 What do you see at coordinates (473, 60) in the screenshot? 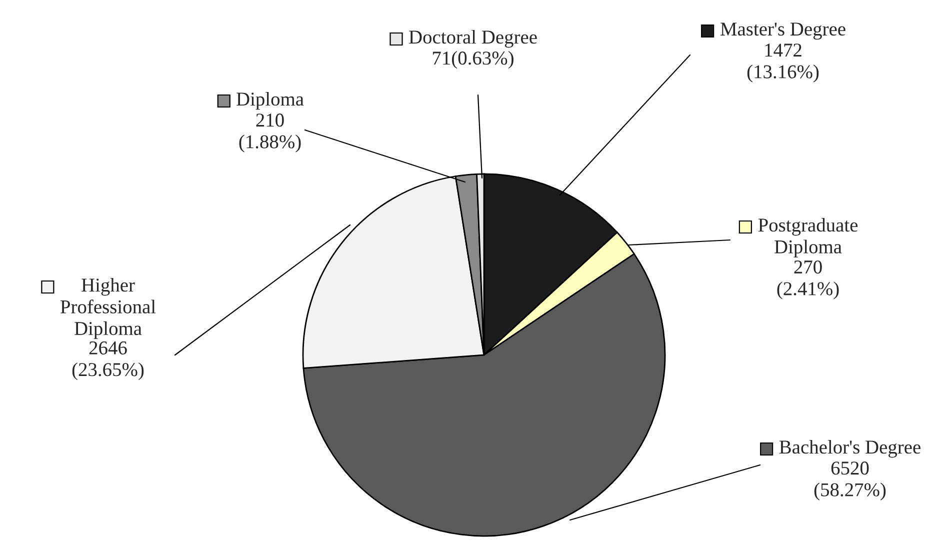
I see `data-label: 71(0.63%)` at bounding box center [473, 60].